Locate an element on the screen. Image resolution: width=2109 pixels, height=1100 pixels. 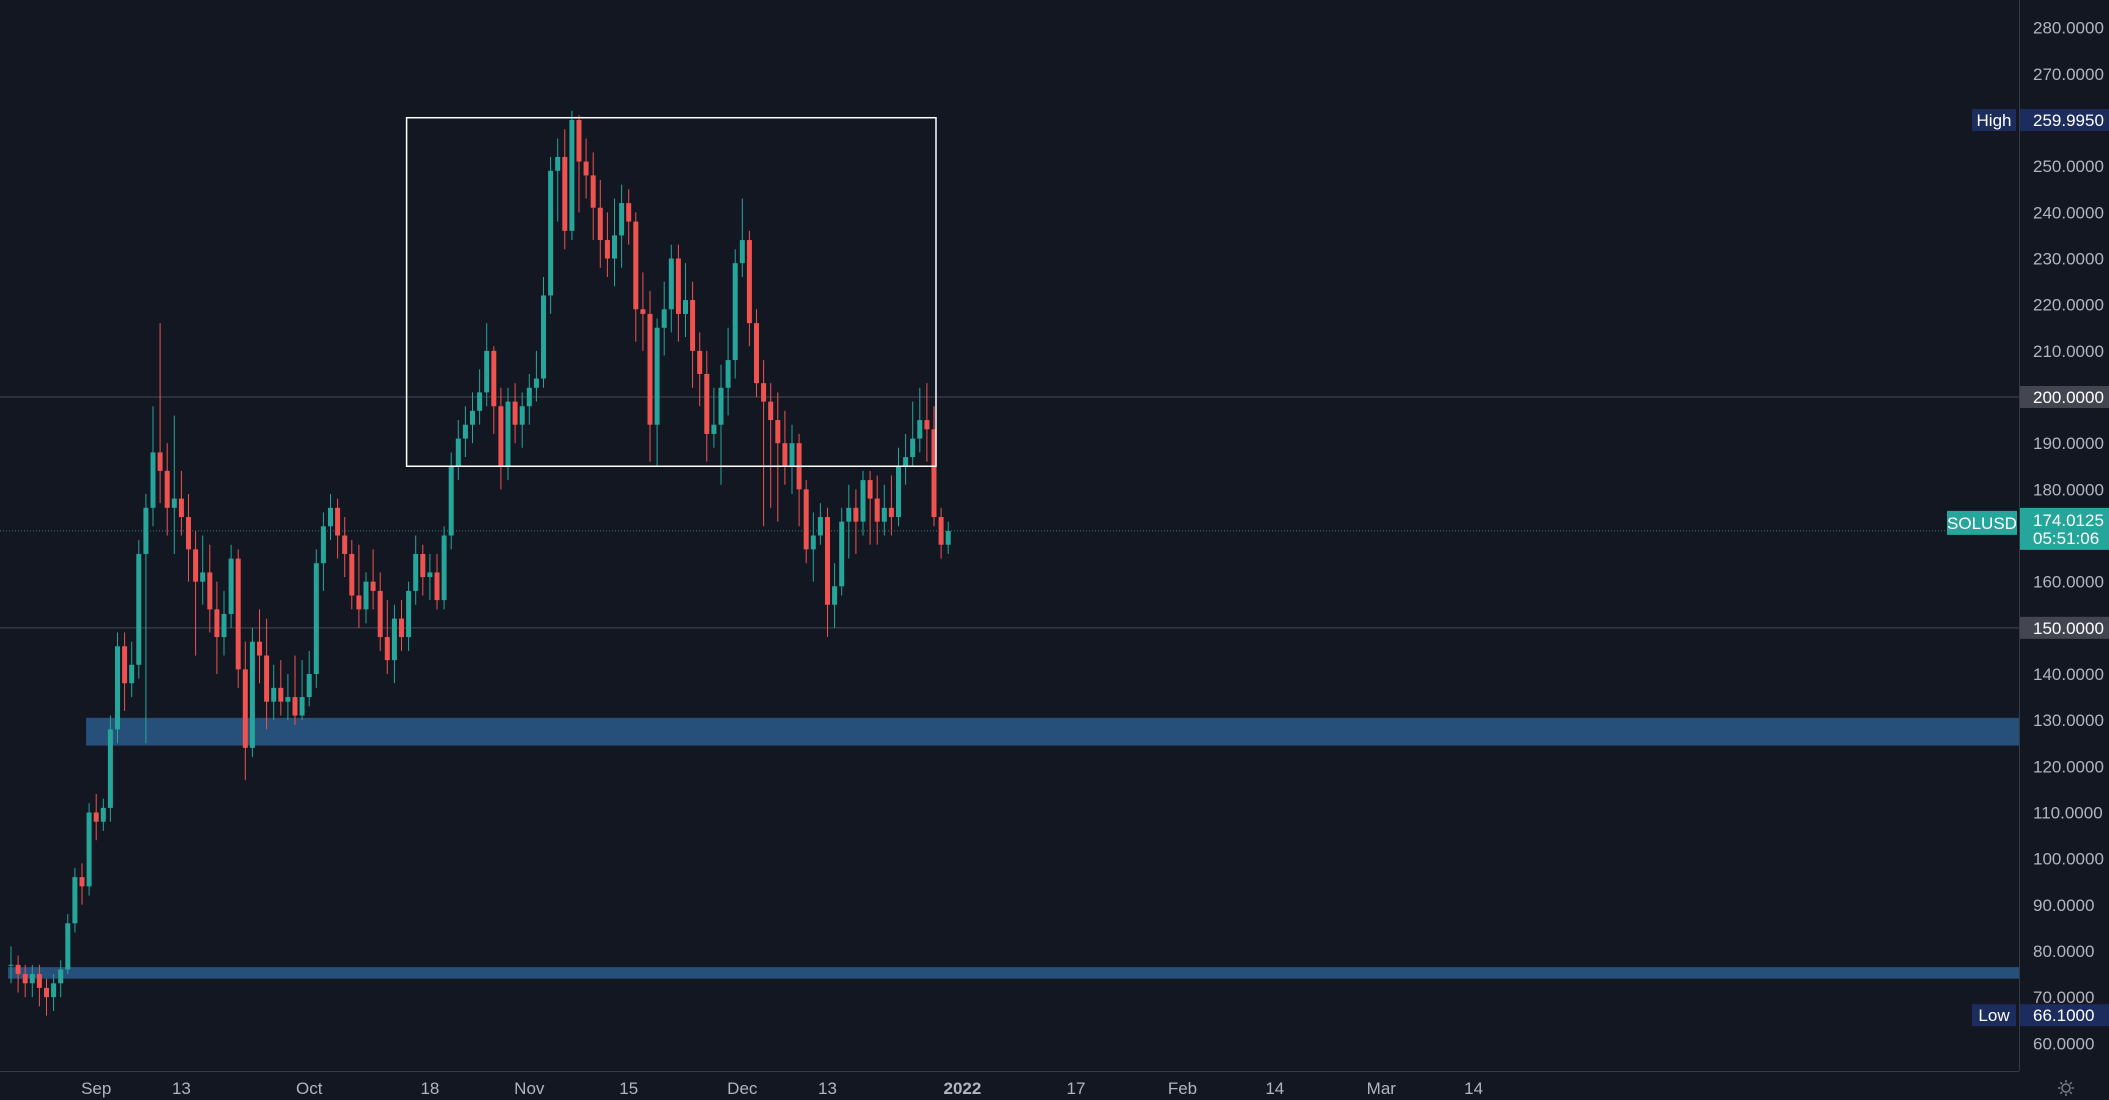
low-value: 66.1000 is located at coordinates (2063, 1015).